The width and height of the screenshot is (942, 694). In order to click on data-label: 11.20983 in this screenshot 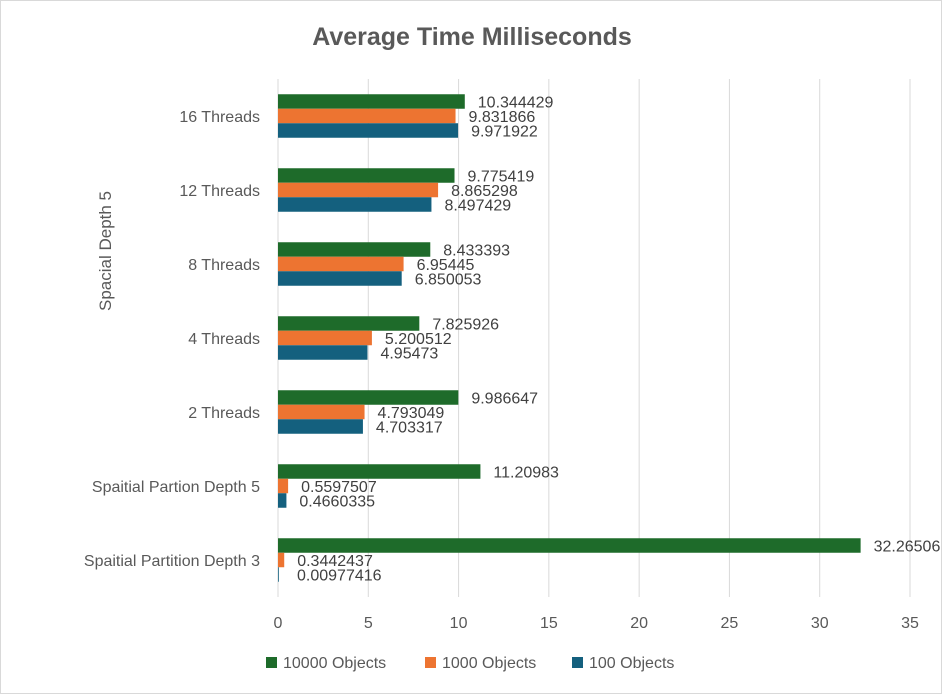, I will do `click(526, 473)`.